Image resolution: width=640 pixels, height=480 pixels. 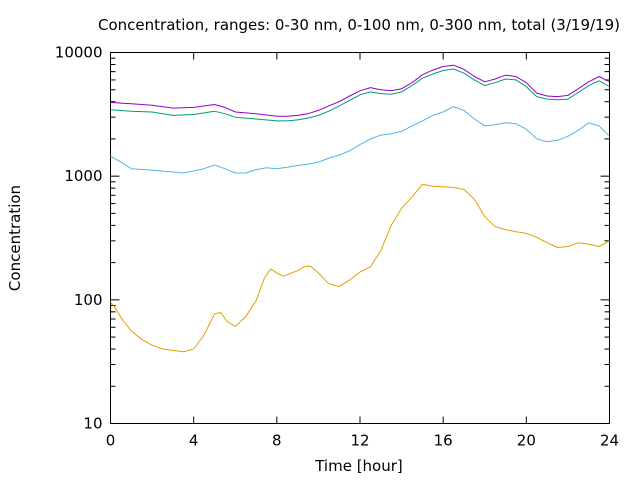 What do you see at coordinates (359, 441) in the screenshot?
I see `x-tick-label: 12` at bounding box center [359, 441].